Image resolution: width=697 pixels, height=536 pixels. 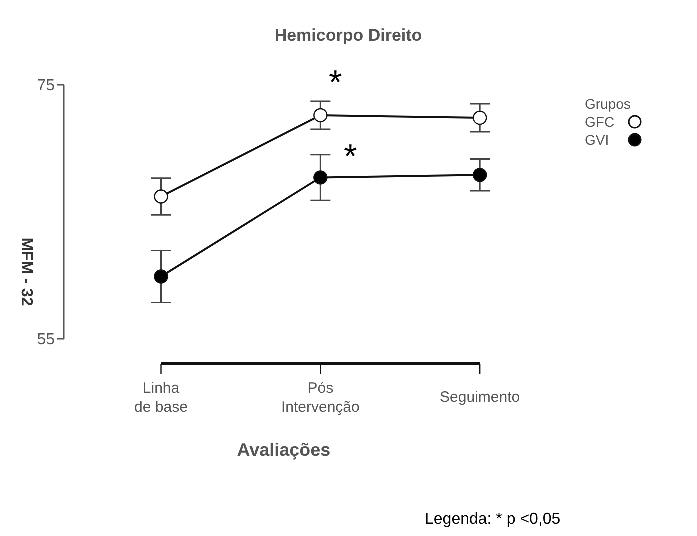 I want to click on legend-label: GFC, so click(x=600, y=122).